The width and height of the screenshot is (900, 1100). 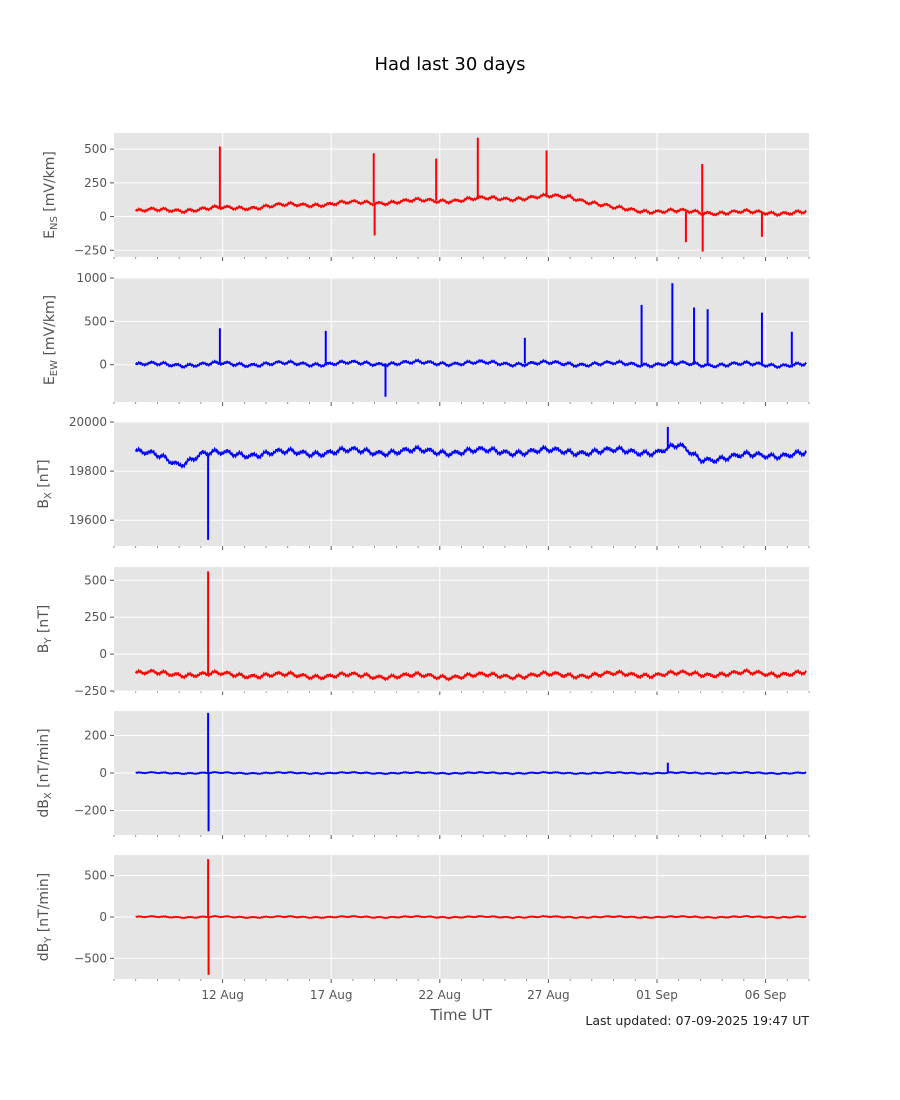 I want to click on y-tick-label: 20000, so click(x=88, y=422).